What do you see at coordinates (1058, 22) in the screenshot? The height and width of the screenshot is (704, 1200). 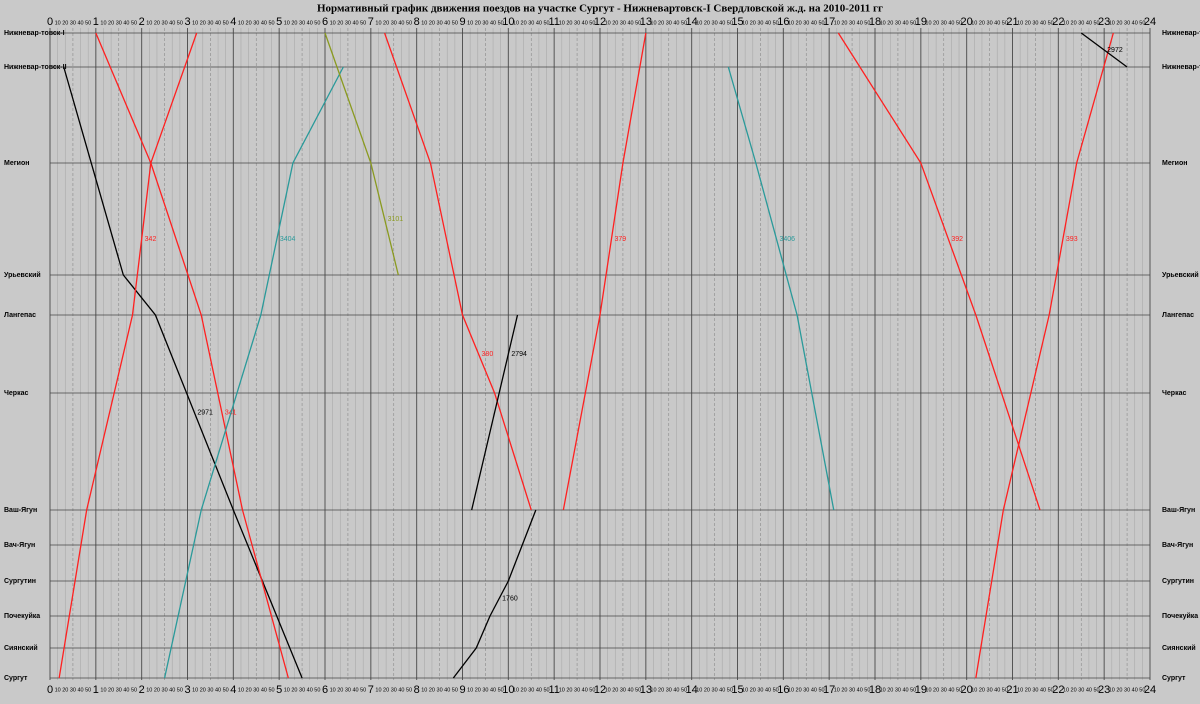 I see `hour-label-top: 22` at bounding box center [1058, 22].